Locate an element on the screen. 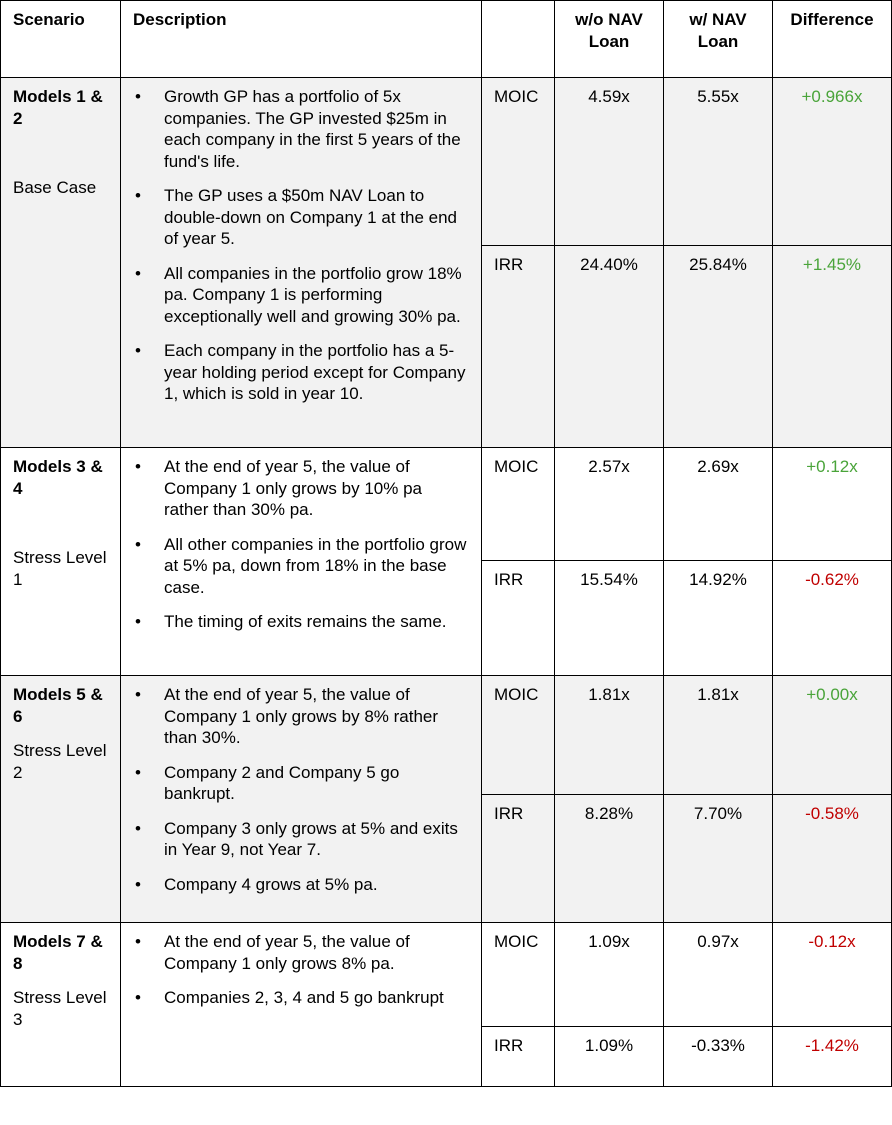  value-difference: -0.62% is located at coordinates (832, 618).